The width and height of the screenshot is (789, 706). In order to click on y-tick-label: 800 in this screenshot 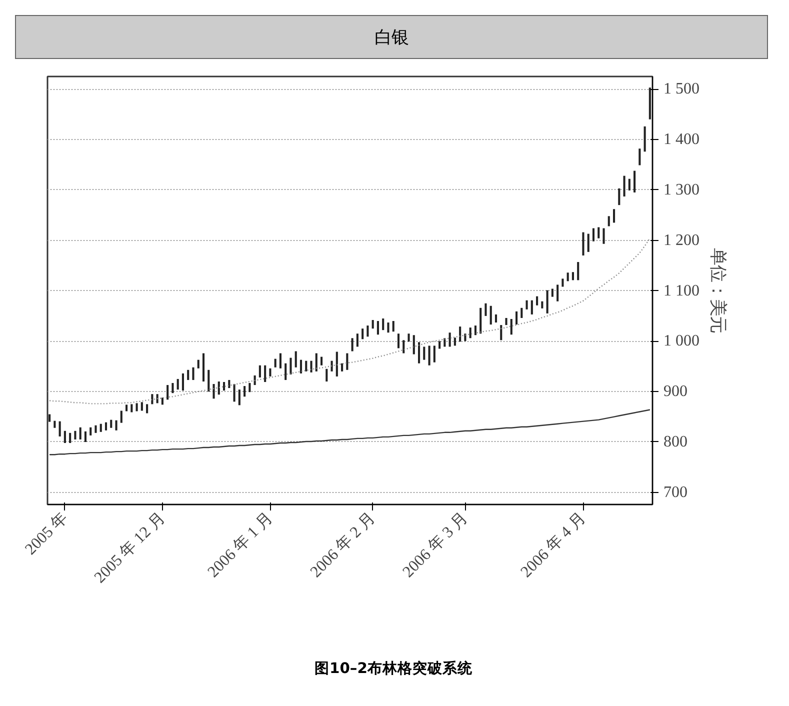, I will do `click(676, 441)`.